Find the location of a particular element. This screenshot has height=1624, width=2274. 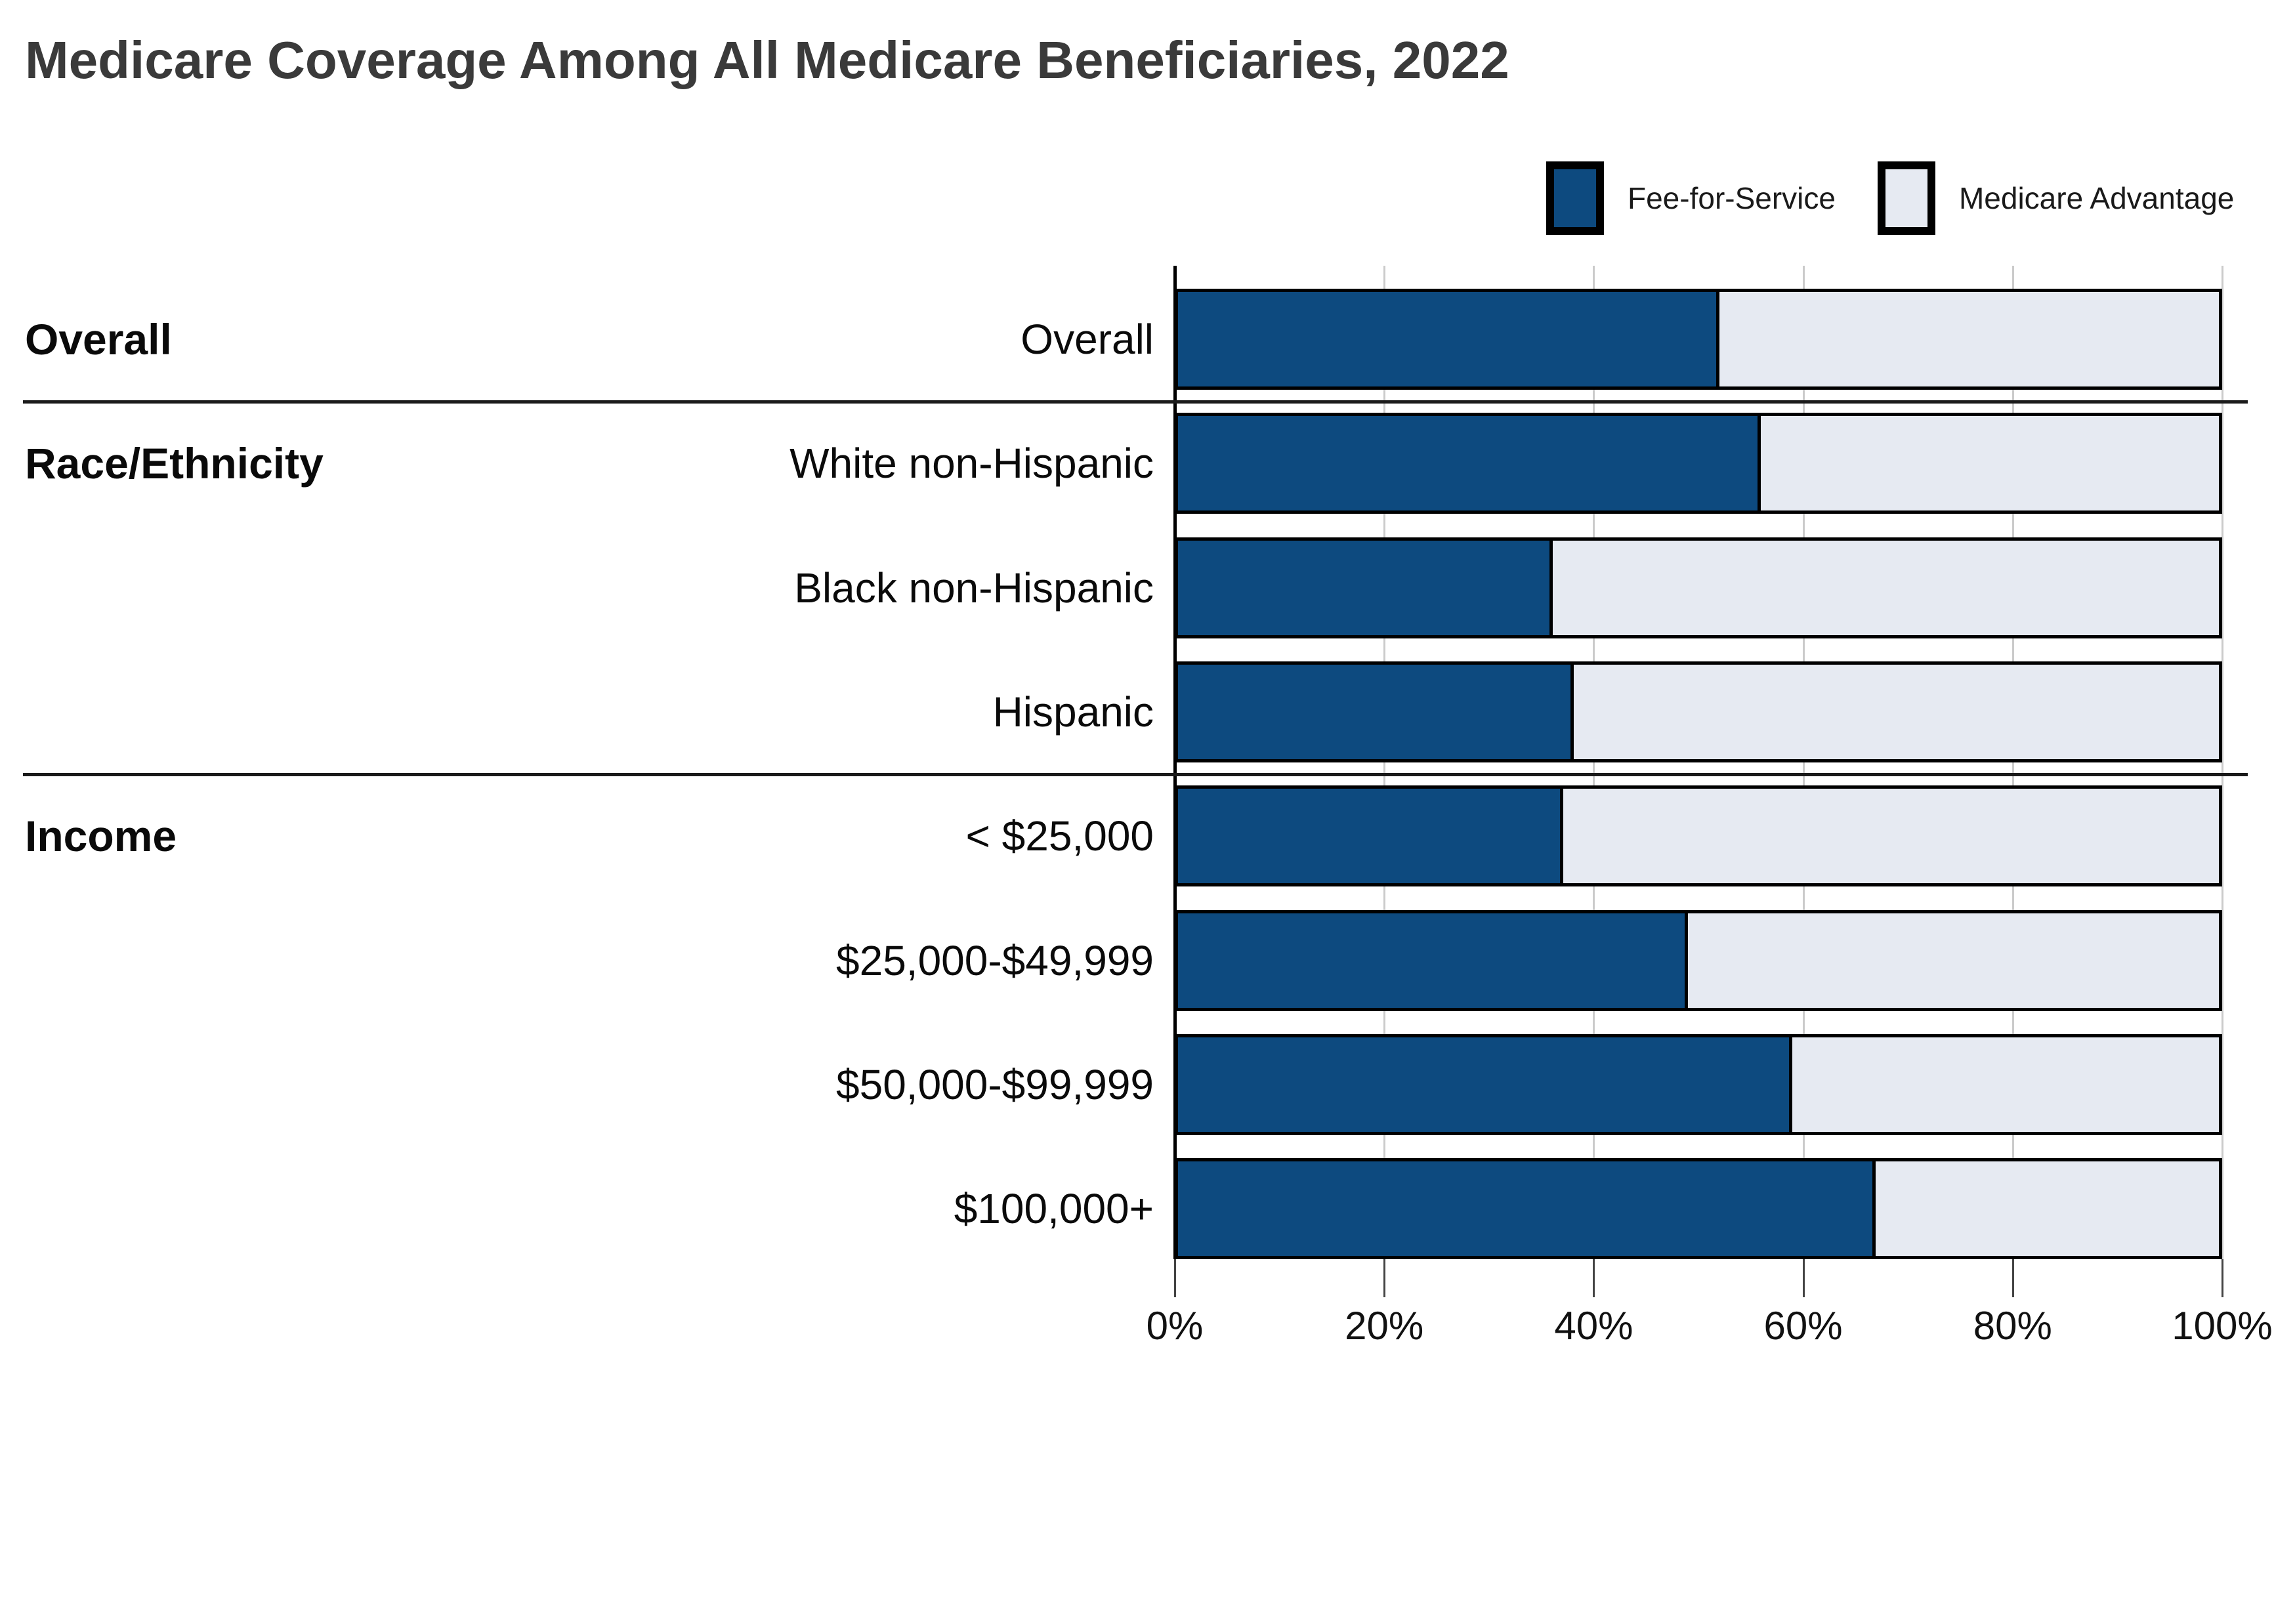

x-tick-label: 0% is located at coordinates (1175, 1326).